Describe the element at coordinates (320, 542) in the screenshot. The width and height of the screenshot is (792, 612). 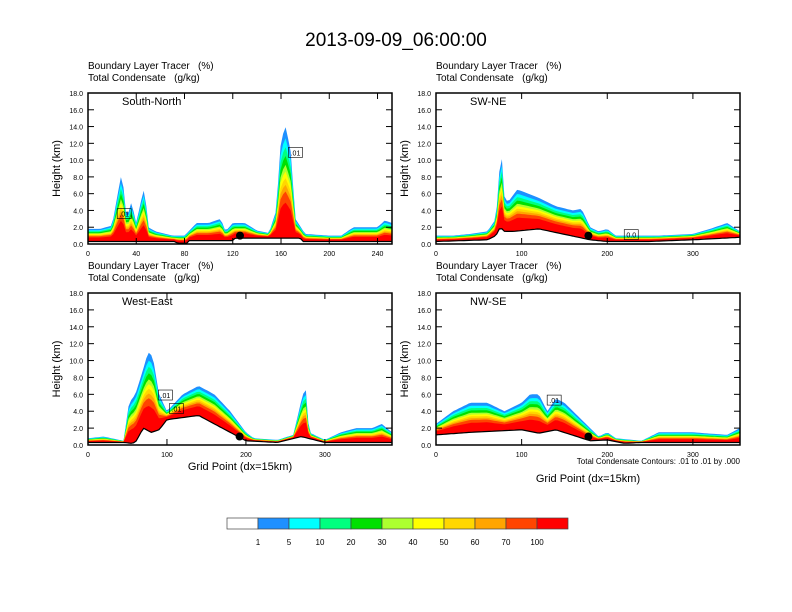
I see `colorbar-label: 10` at that location.